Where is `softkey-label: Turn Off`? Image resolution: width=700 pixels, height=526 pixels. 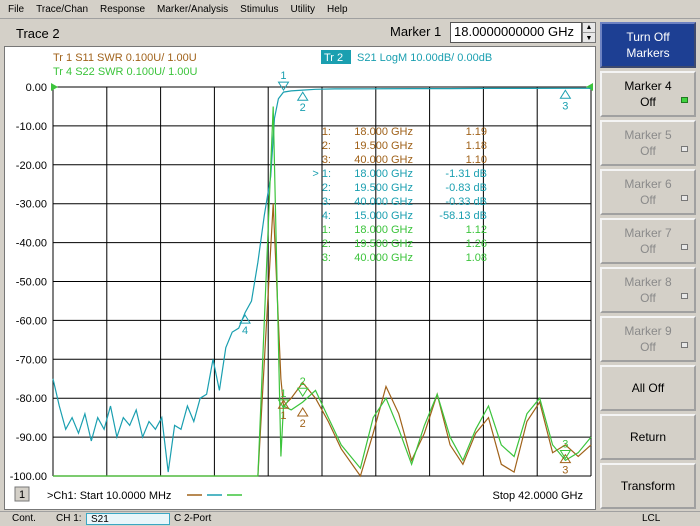
softkey-label: Turn Off is located at coordinates (648, 37).